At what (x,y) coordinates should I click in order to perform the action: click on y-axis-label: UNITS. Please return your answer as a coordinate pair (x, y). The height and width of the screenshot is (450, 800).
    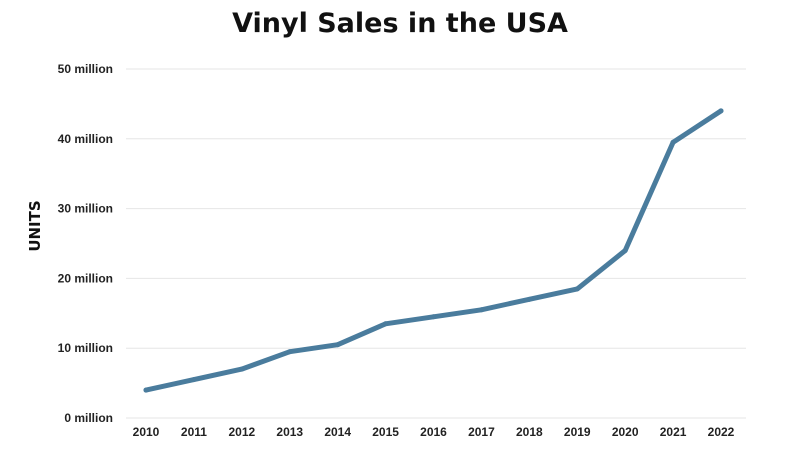
    Looking at the image, I should click on (35, 225).